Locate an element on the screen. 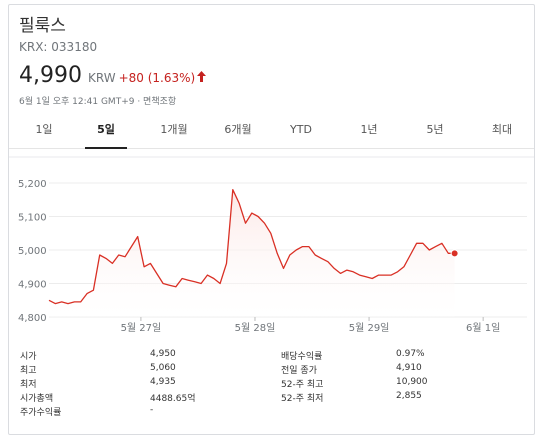  stat-label: 최고 is located at coordinates (28, 371).